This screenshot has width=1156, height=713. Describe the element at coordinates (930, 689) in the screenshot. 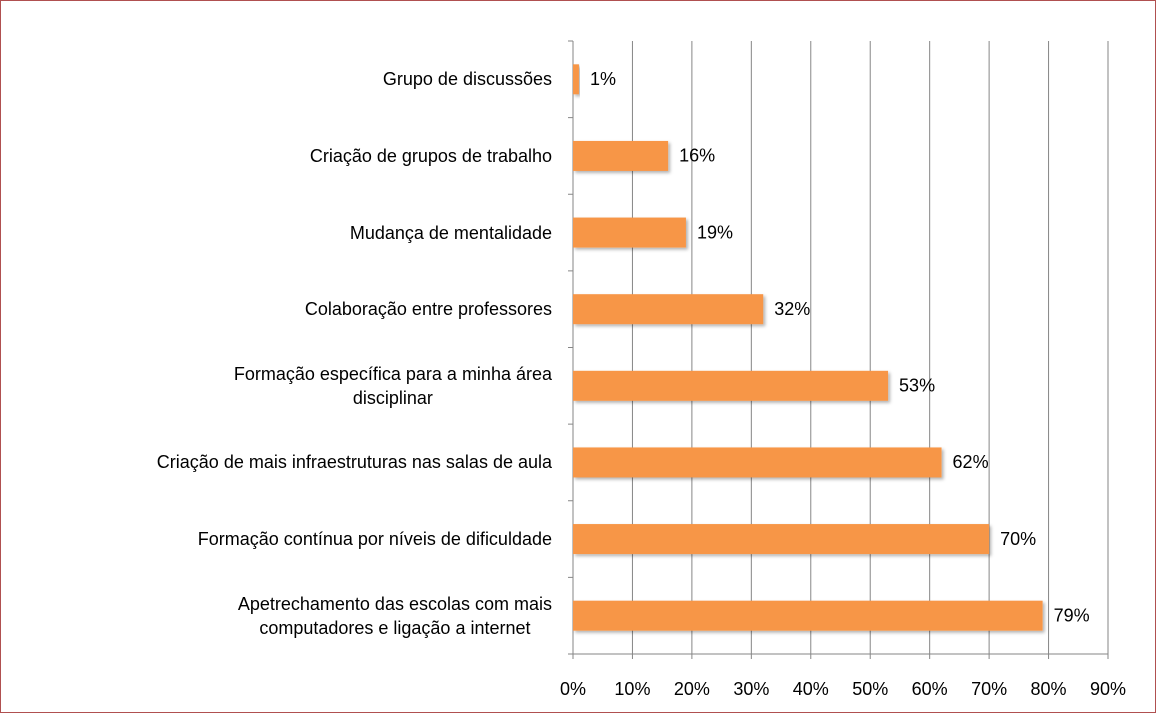

I see `x-tick-label: 60%` at that location.